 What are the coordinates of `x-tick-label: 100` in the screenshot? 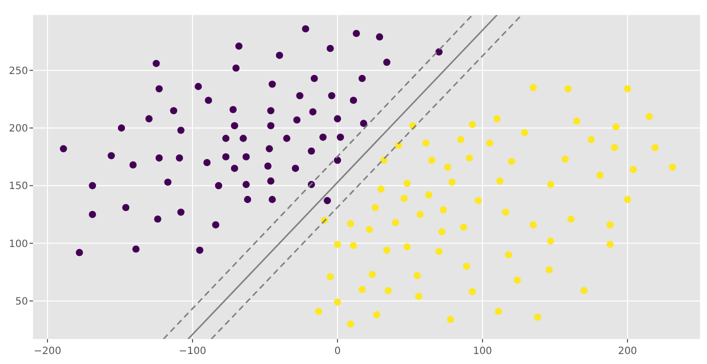 It's located at (482, 351).